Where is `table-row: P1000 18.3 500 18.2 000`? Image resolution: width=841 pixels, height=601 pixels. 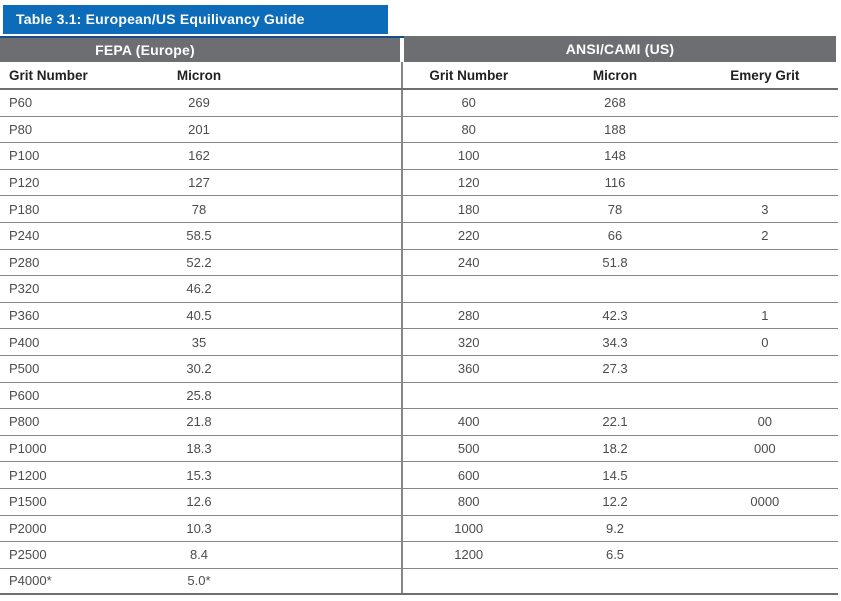 table-row: P1000 18.3 500 18.2 000 is located at coordinates (419, 449).